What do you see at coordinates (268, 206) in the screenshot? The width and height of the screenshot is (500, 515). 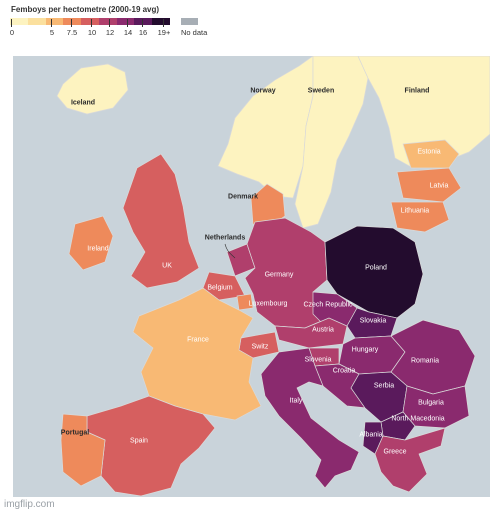 I see `country-denmark` at bounding box center [268, 206].